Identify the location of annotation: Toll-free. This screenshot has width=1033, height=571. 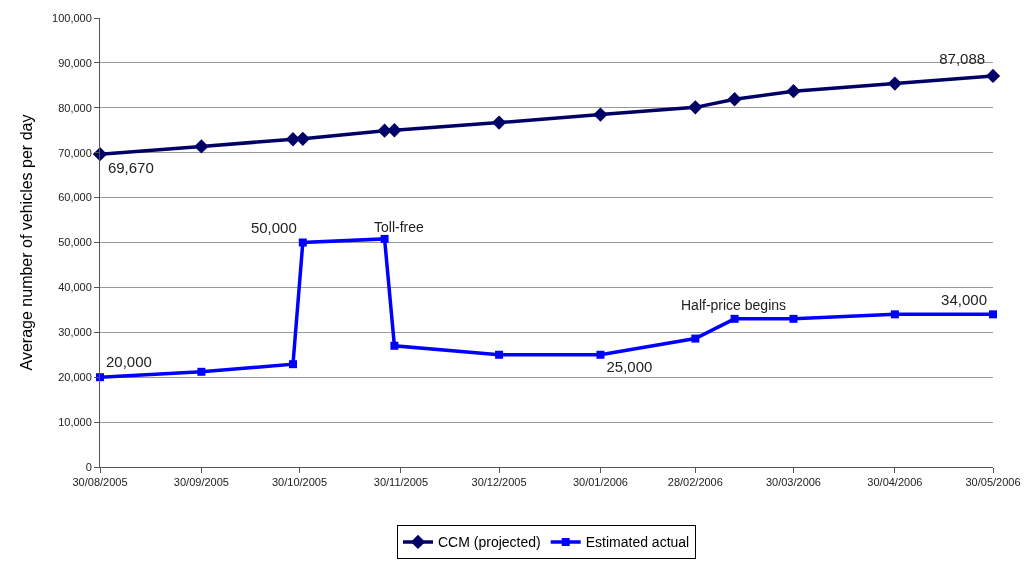
(399, 227).